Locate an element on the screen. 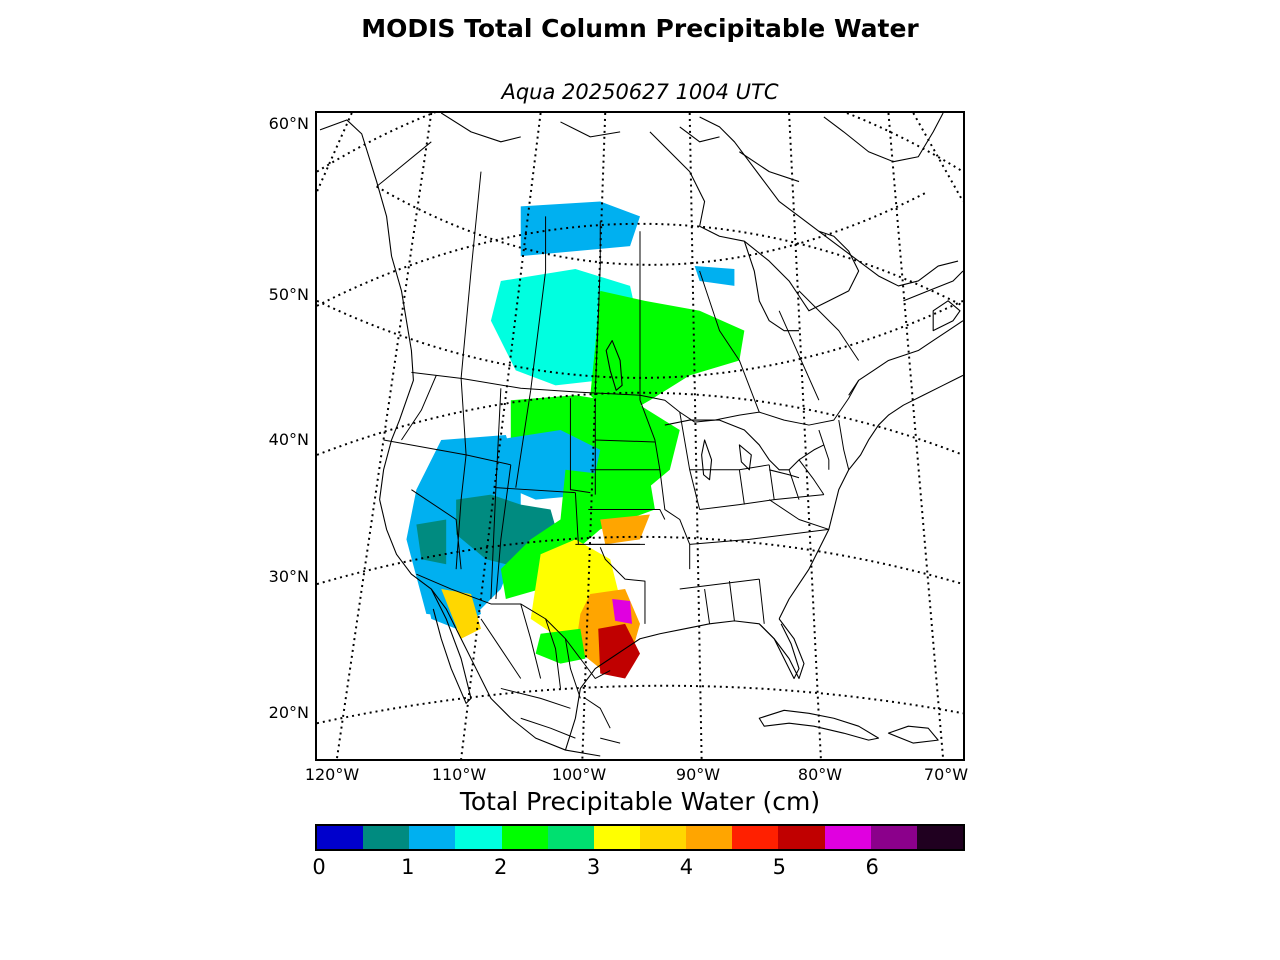 The width and height of the screenshot is (1280, 960). lat-label-40n: 40°N is located at coordinates (288, 439).